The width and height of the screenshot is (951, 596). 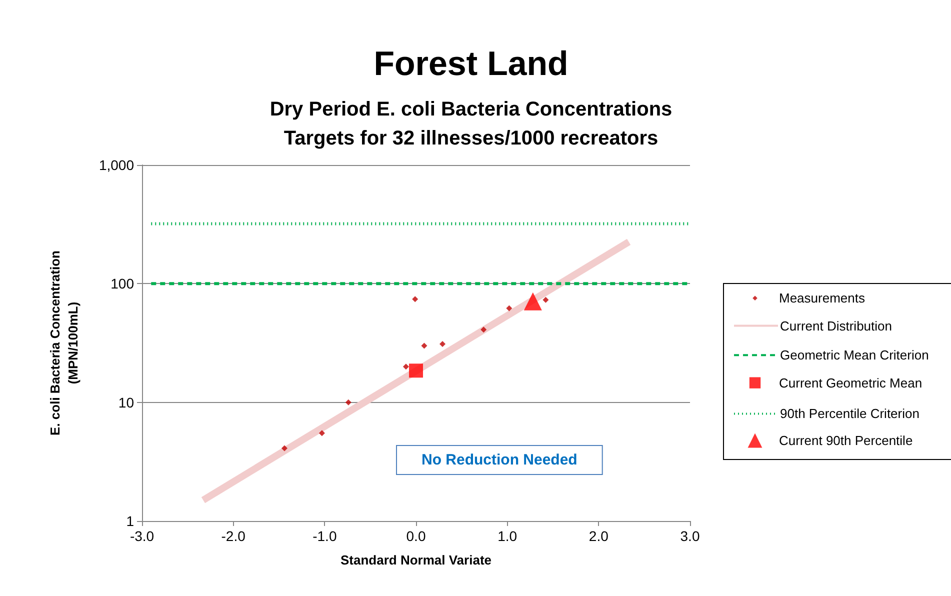 What do you see at coordinates (416, 536) in the screenshot?
I see `x-tick-label: 0.0` at bounding box center [416, 536].